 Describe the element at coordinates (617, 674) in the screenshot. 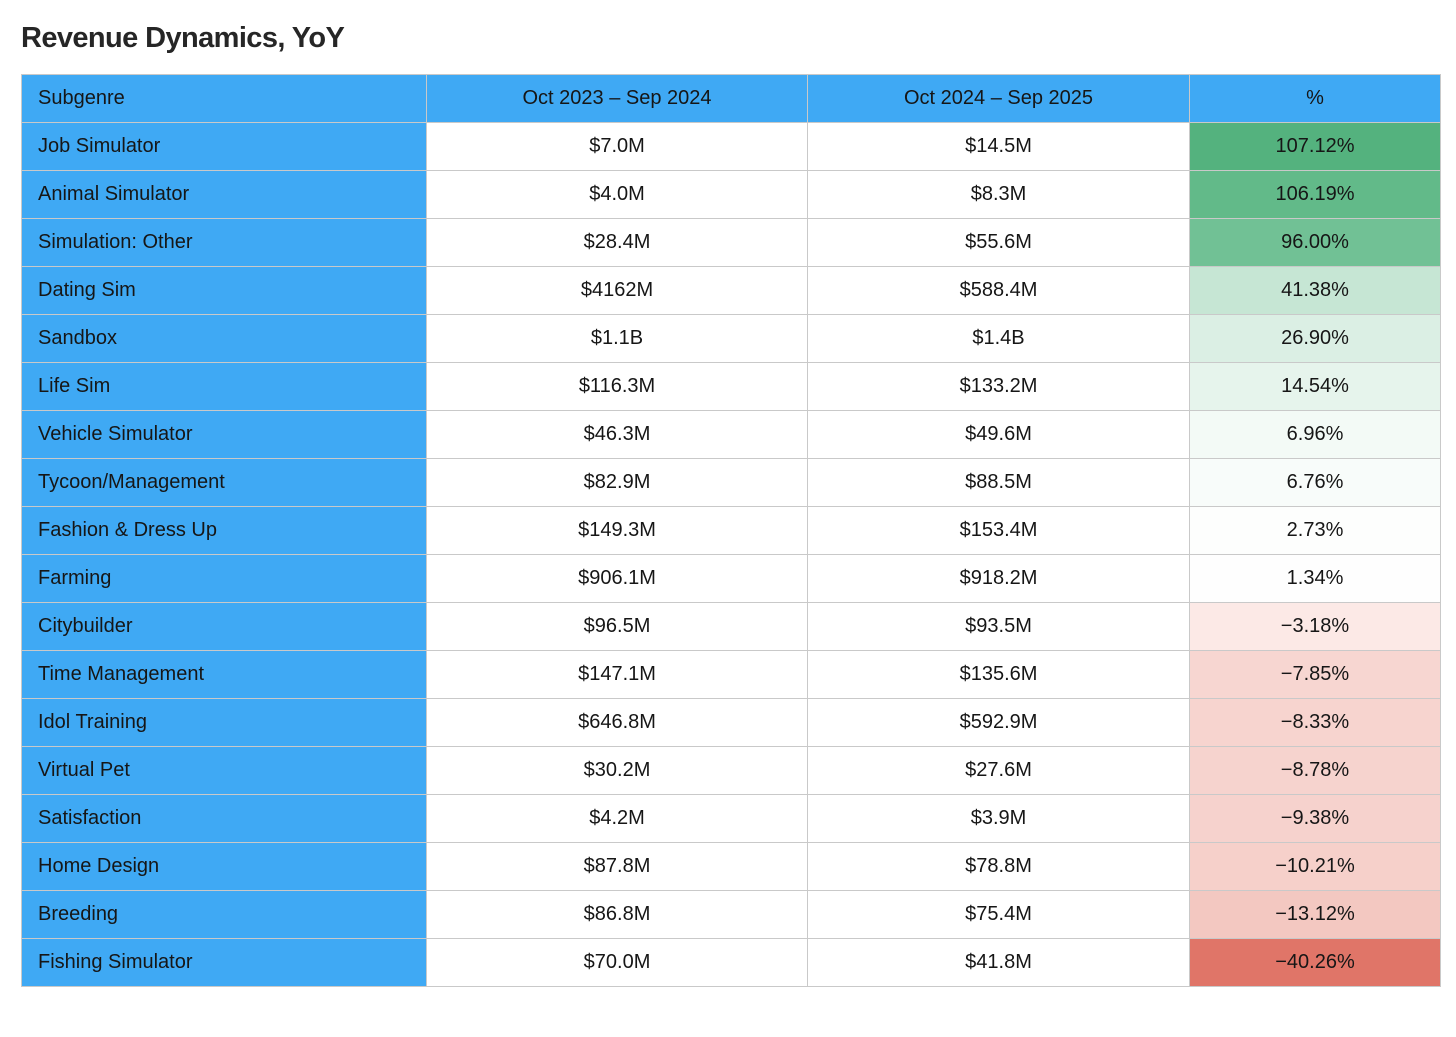

I see `period1-value-cell: $147.1M` at that location.